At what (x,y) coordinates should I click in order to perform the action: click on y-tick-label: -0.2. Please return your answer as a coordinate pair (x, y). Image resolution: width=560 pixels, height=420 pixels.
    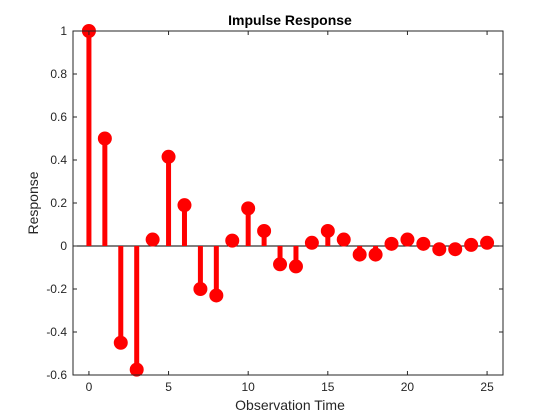
    Looking at the image, I should click on (56, 289).